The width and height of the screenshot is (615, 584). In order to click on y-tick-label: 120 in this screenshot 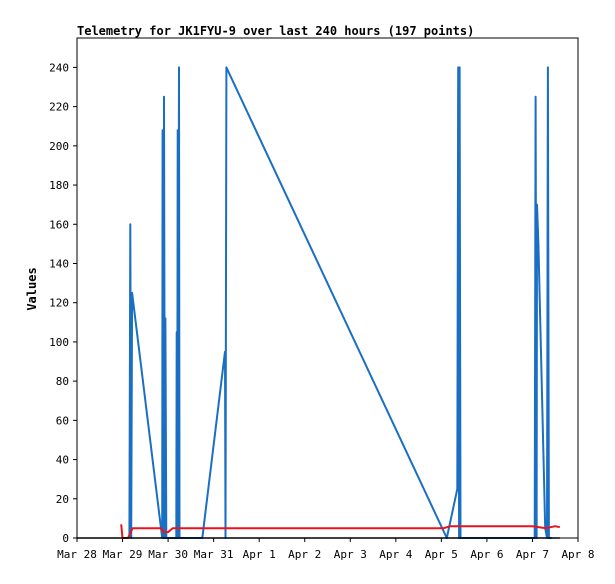, I will do `click(59, 303)`.